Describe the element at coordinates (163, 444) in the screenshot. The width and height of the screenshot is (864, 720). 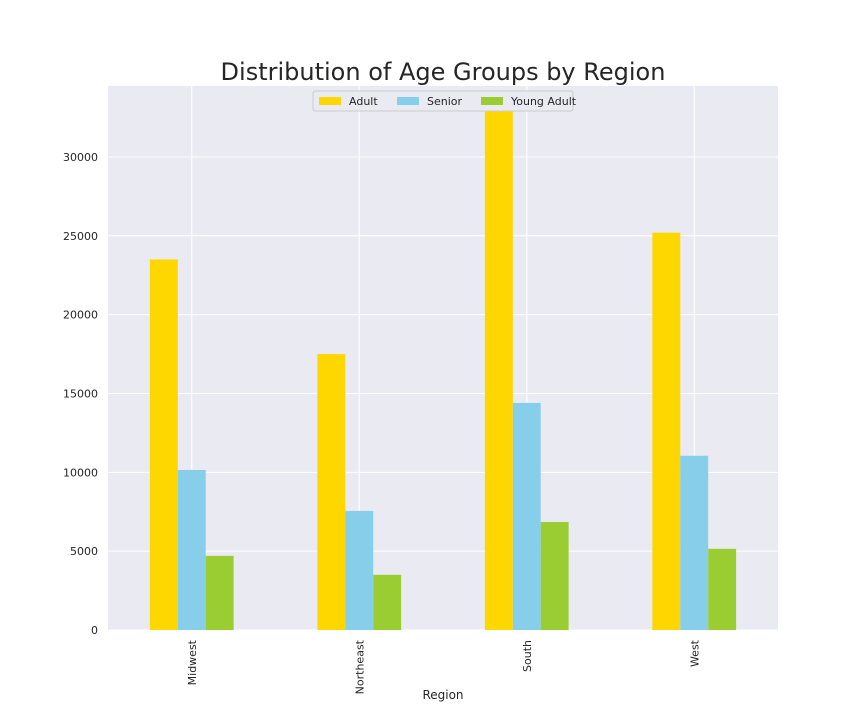
I see `bar-adult-midwest` at that location.